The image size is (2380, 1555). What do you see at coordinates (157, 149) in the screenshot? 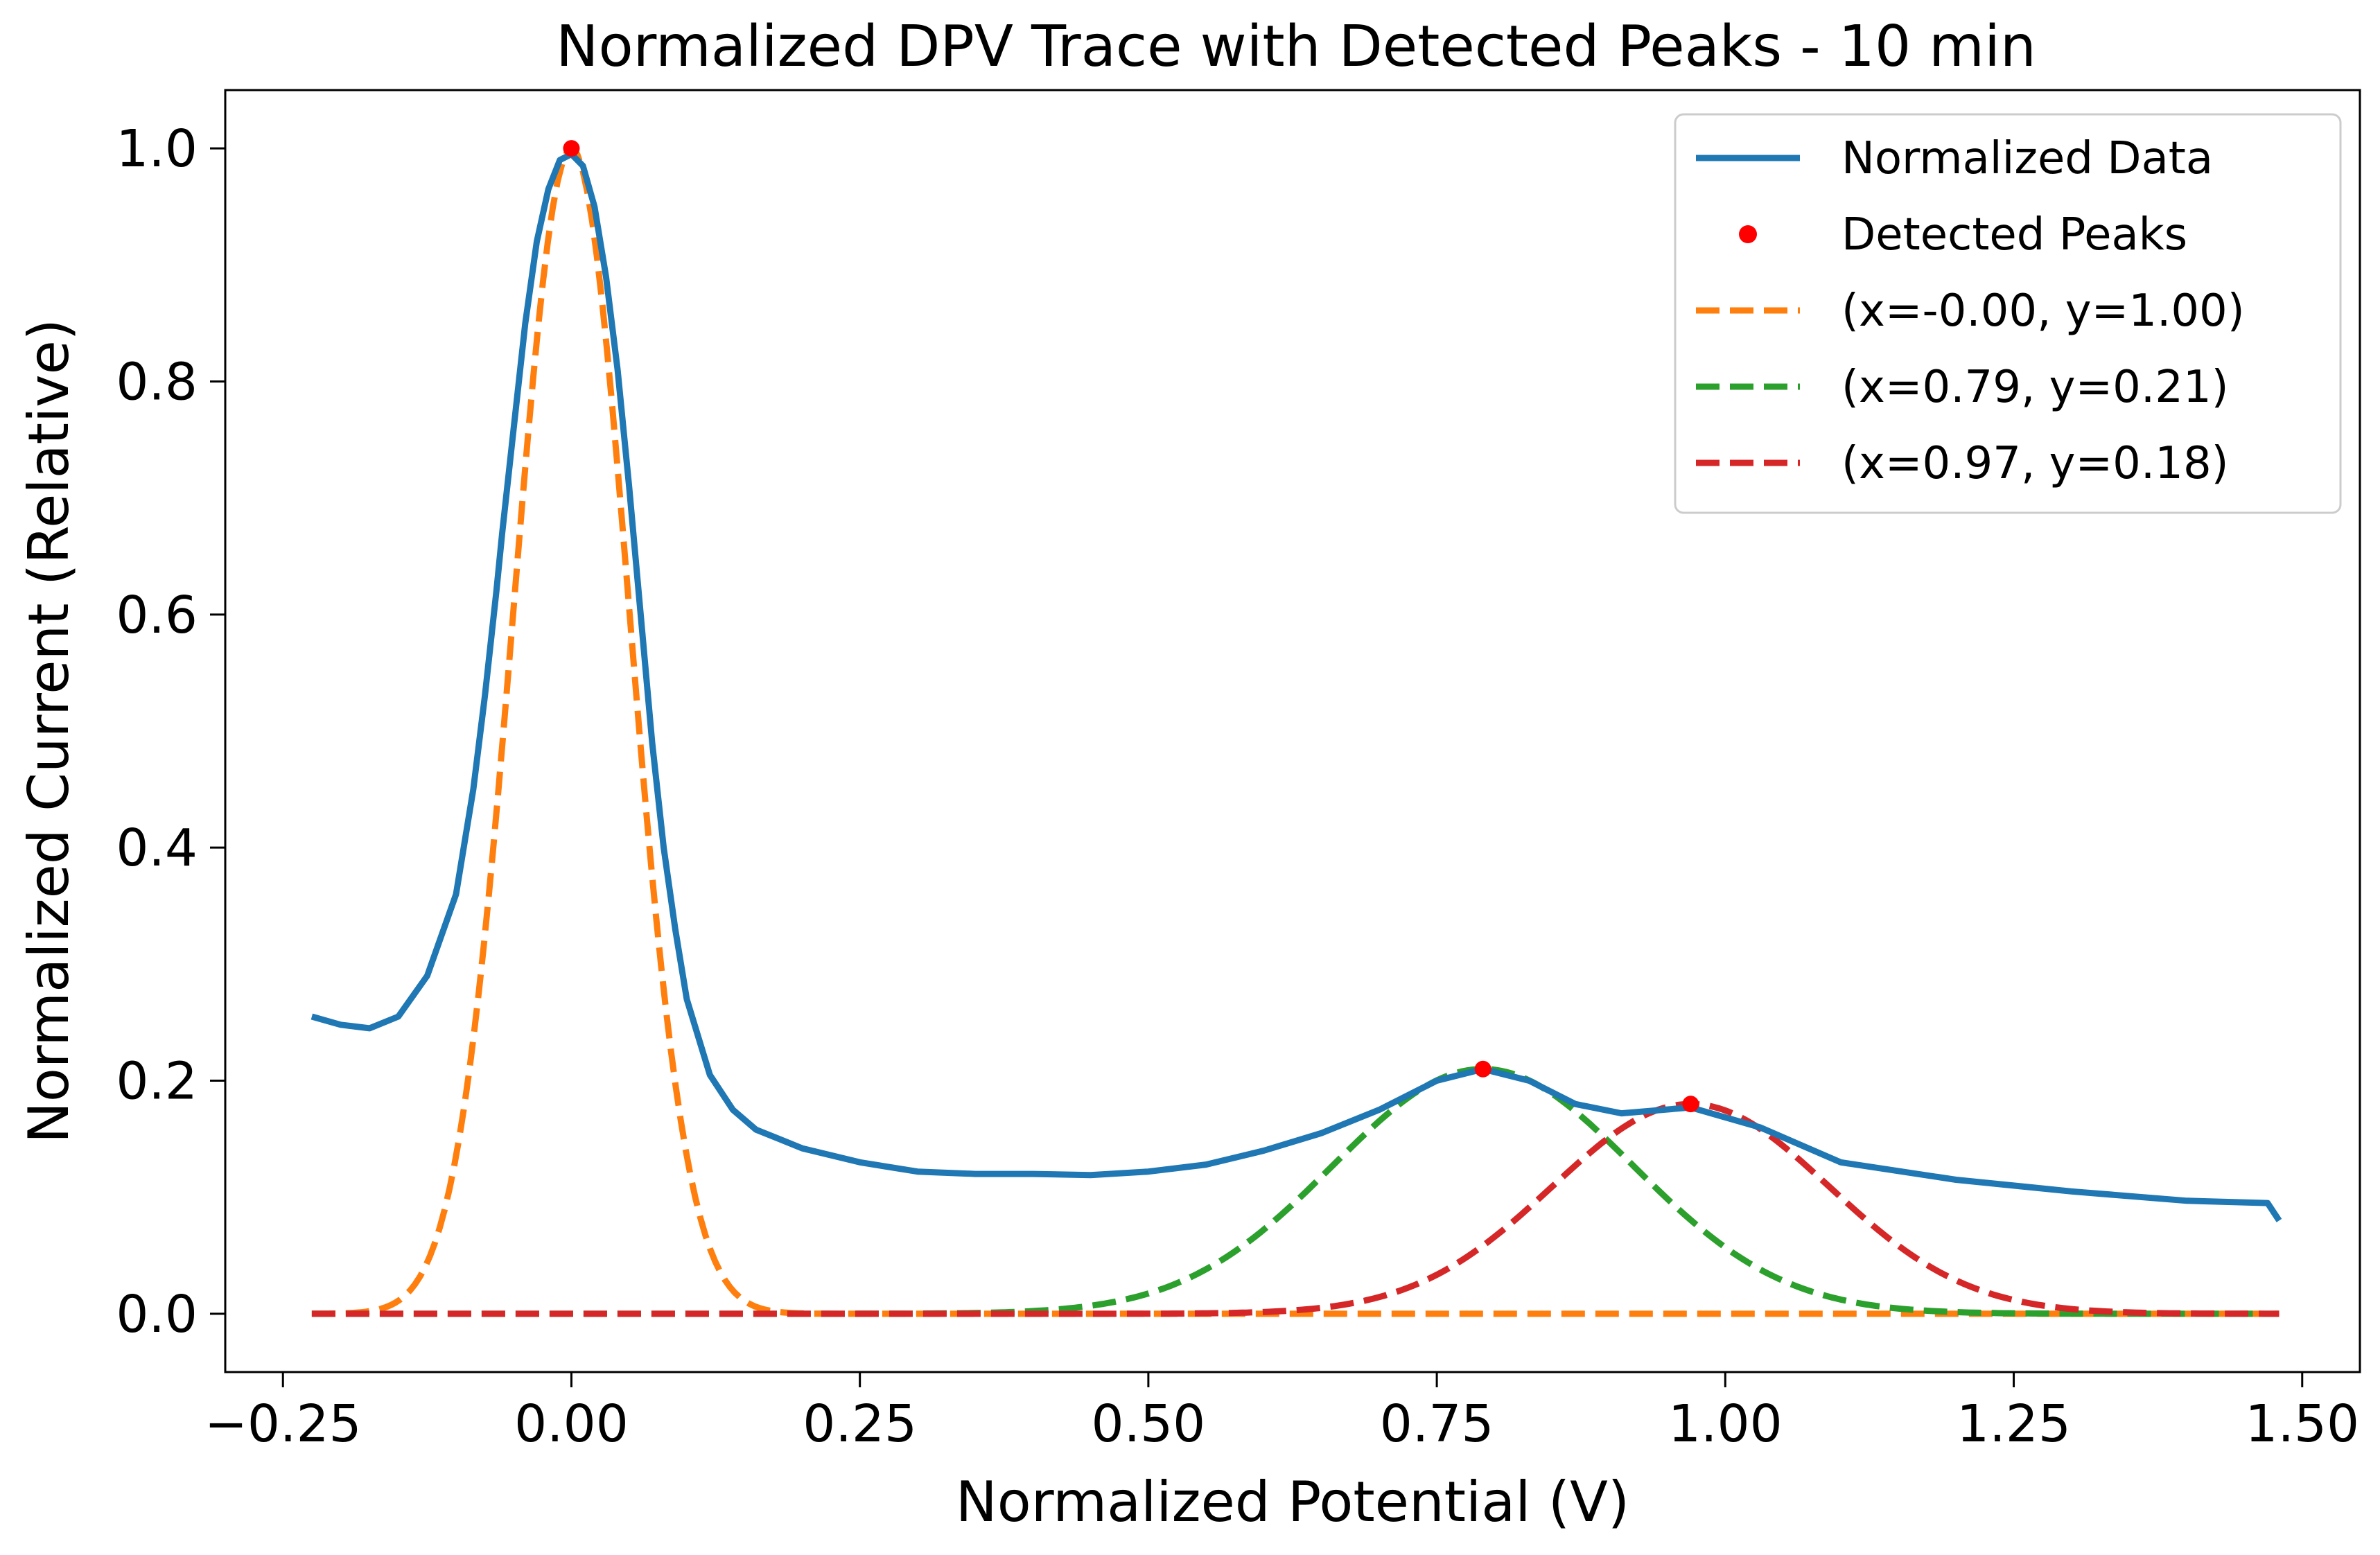
I see `y-tick-label: 1.0` at bounding box center [157, 149].